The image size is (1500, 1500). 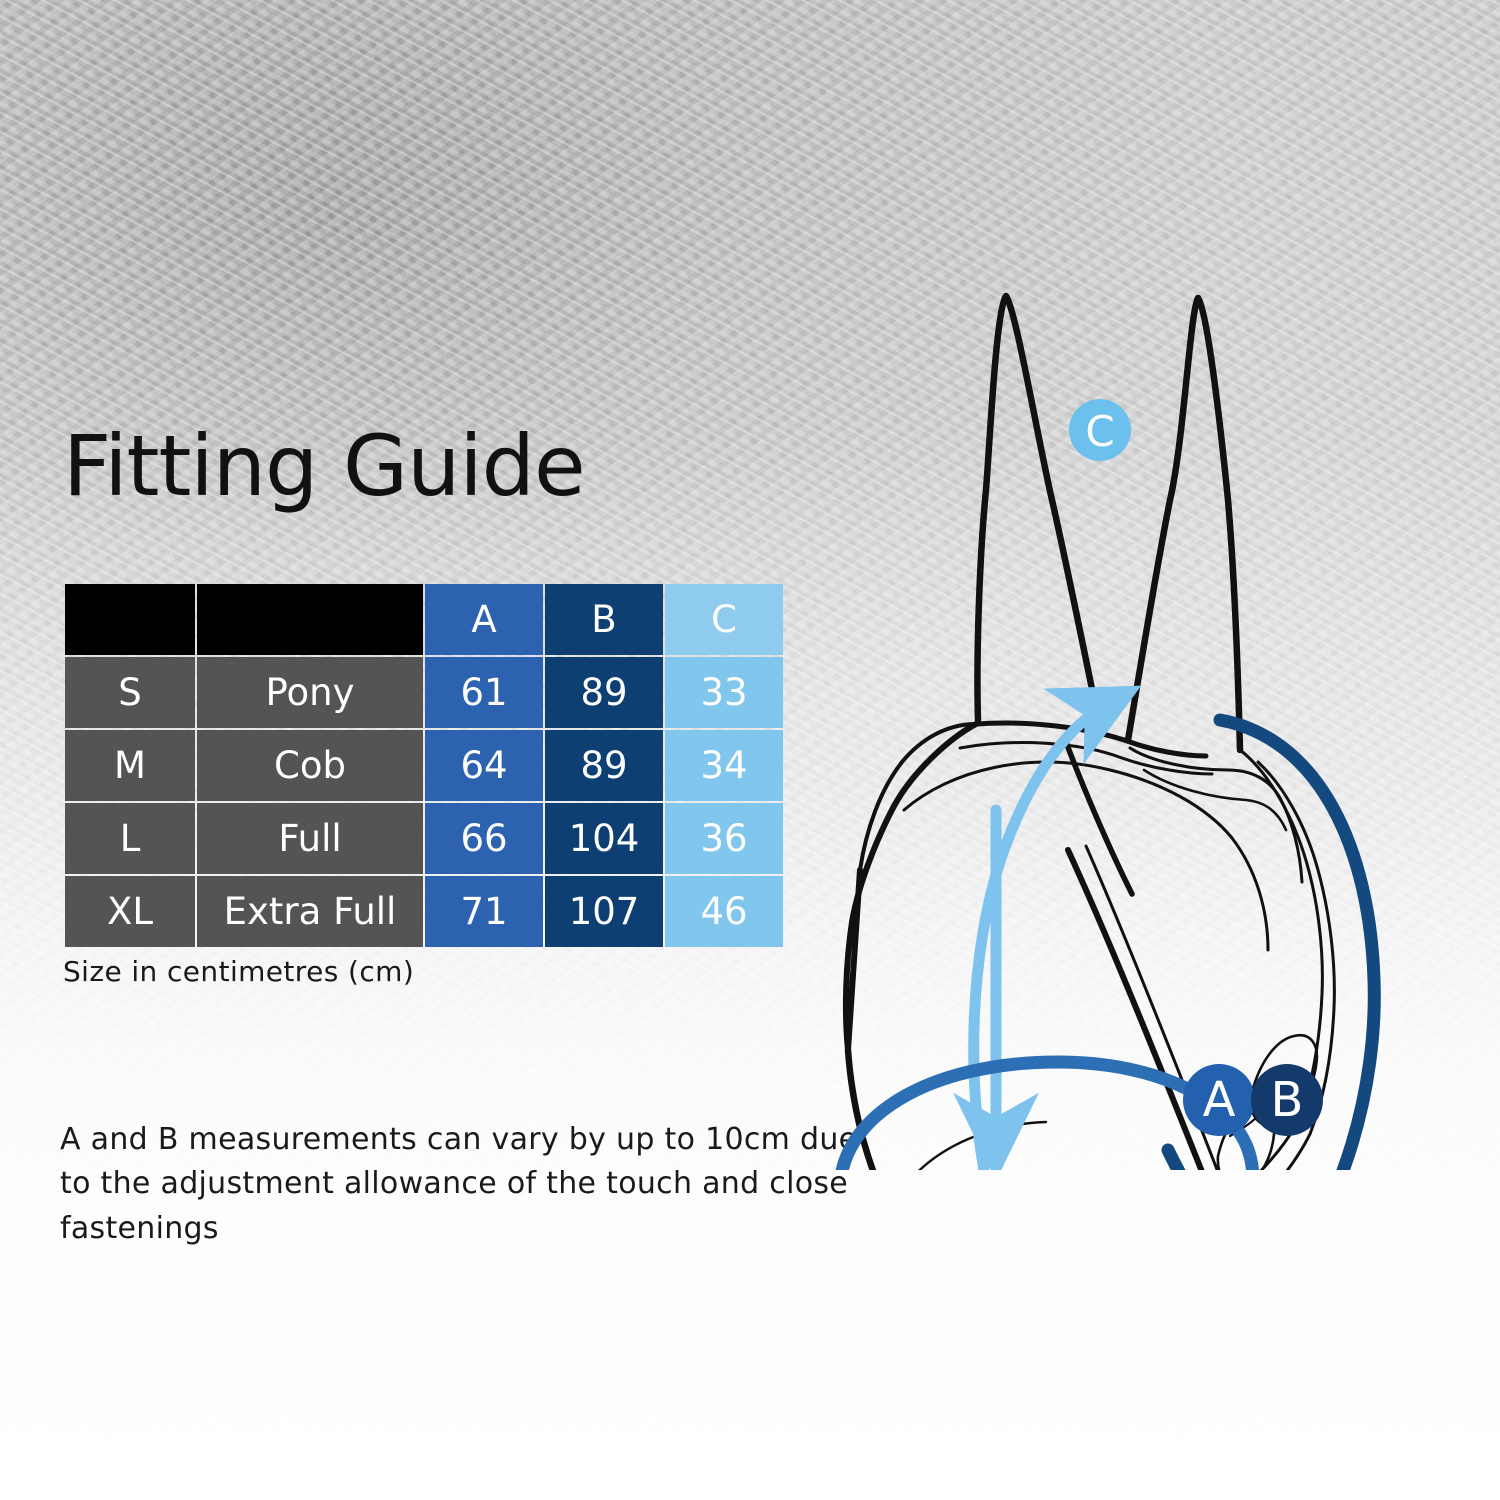 I want to click on cell-meas-b: 107, so click(x=604, y=911).